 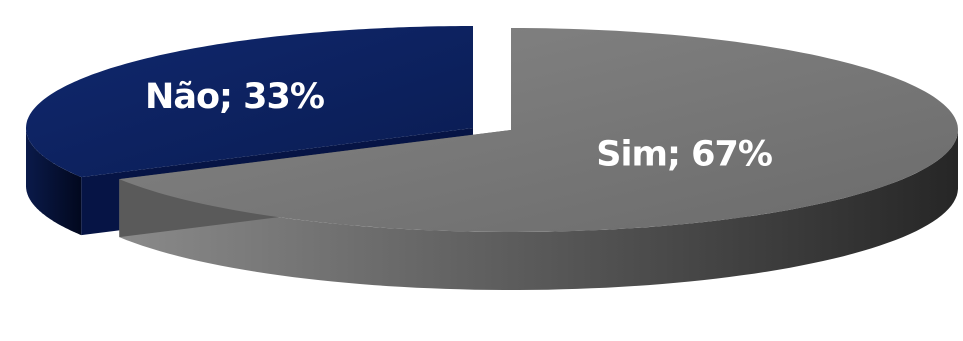 I want to click on slice-label-sim: Sim; 67%, so click(x=684, y=154).